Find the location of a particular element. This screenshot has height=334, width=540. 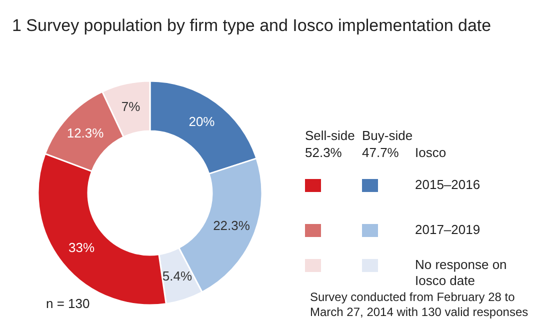

data-label: 12.3% is located at coordinates (85, 132).